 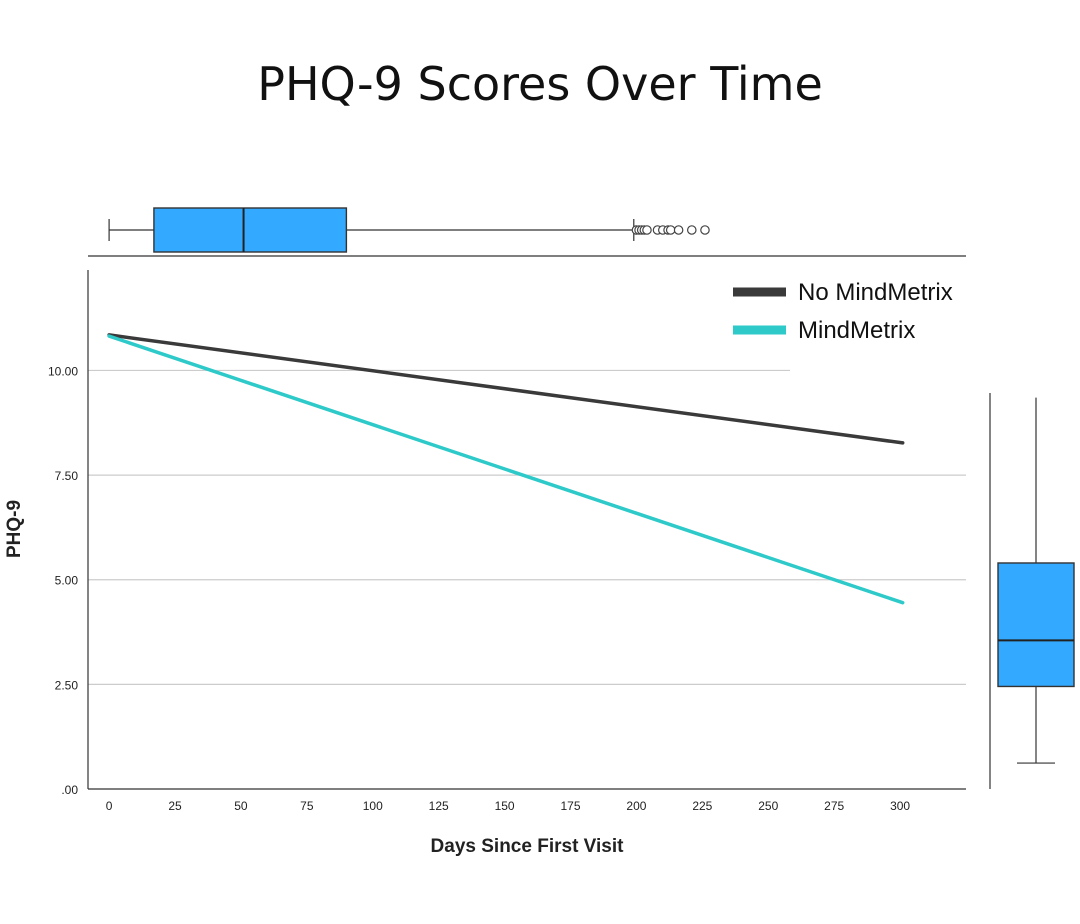 I want to click on x-tick-labels: 0 25 50 75 100 125 150 175 200 225 250 275 300, so click(x=508, y=806).